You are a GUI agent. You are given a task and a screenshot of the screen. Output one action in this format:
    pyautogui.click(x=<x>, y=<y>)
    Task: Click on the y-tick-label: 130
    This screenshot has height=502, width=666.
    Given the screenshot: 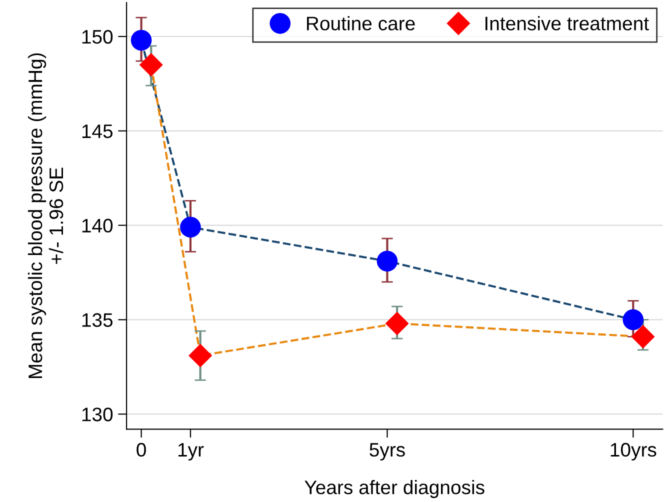 What is the action you would take?
    pyautogui.click(x=97, y=415)
    